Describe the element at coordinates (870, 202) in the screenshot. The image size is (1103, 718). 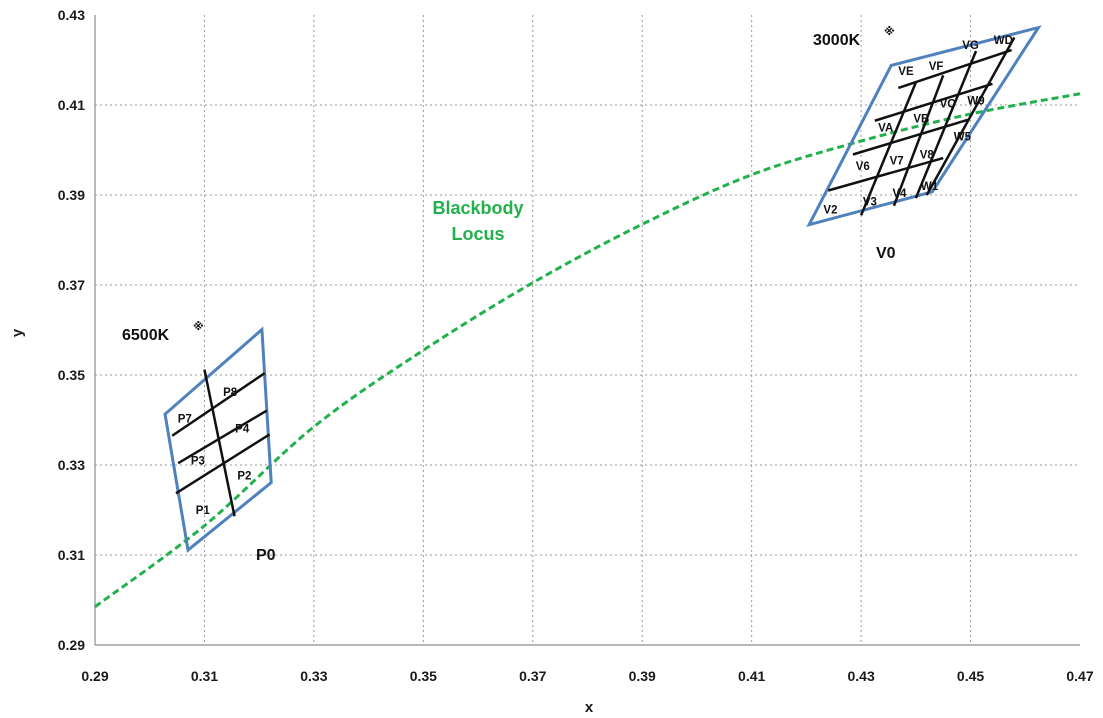
I see `bin-cell-label: V3` at that location.